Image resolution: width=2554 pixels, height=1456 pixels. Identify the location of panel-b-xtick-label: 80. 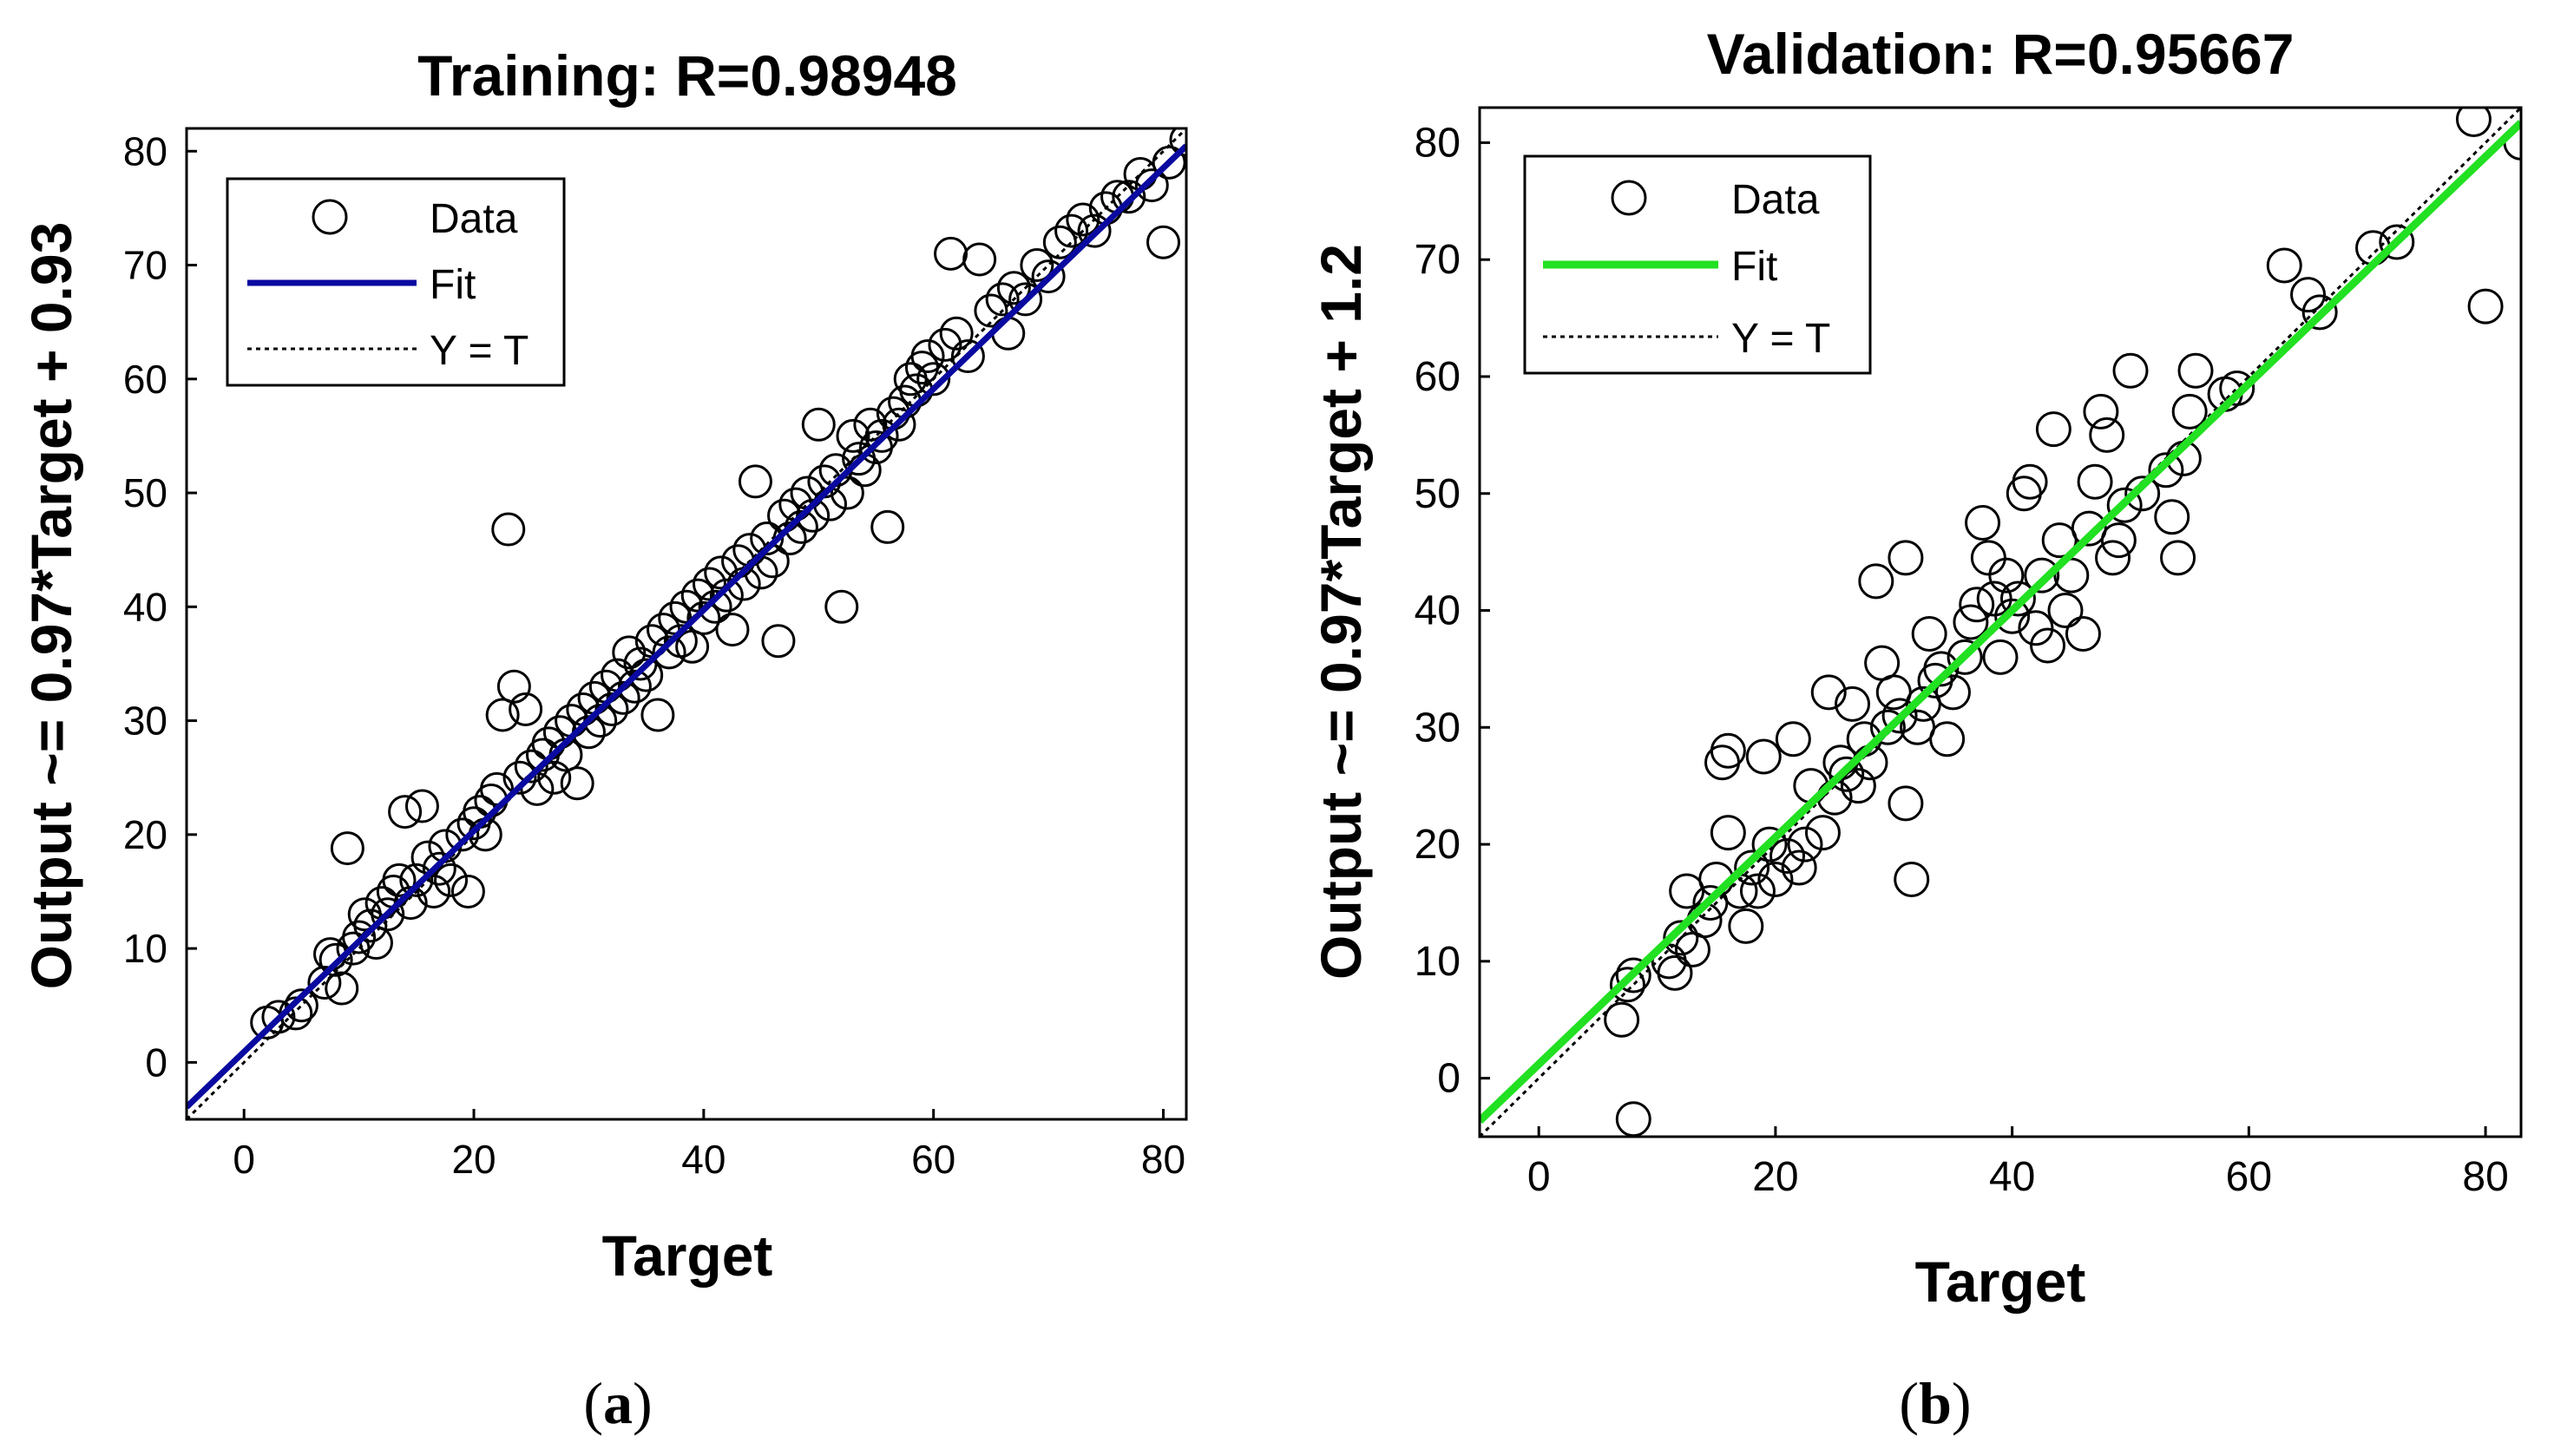
(2485, 1177).